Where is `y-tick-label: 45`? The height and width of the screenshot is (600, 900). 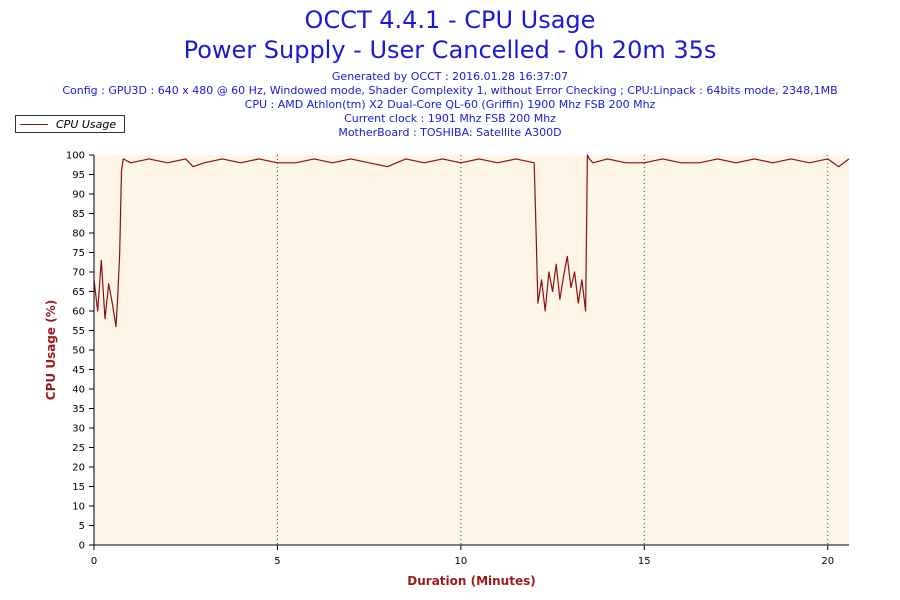
y-tick-label: 45 is located at coordinates (78, 370).